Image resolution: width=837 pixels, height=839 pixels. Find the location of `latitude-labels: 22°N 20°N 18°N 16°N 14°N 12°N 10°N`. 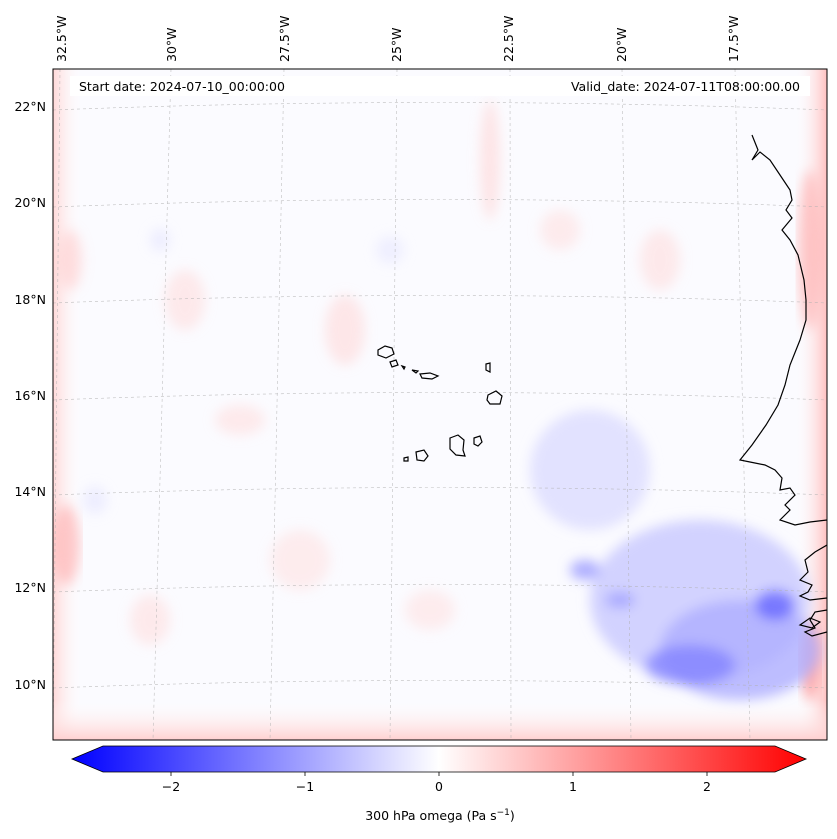

latitude-labels: 22°N 20°N 18°N 16°N 14°N 12°N 10°N is located at coordinates (30, 395).